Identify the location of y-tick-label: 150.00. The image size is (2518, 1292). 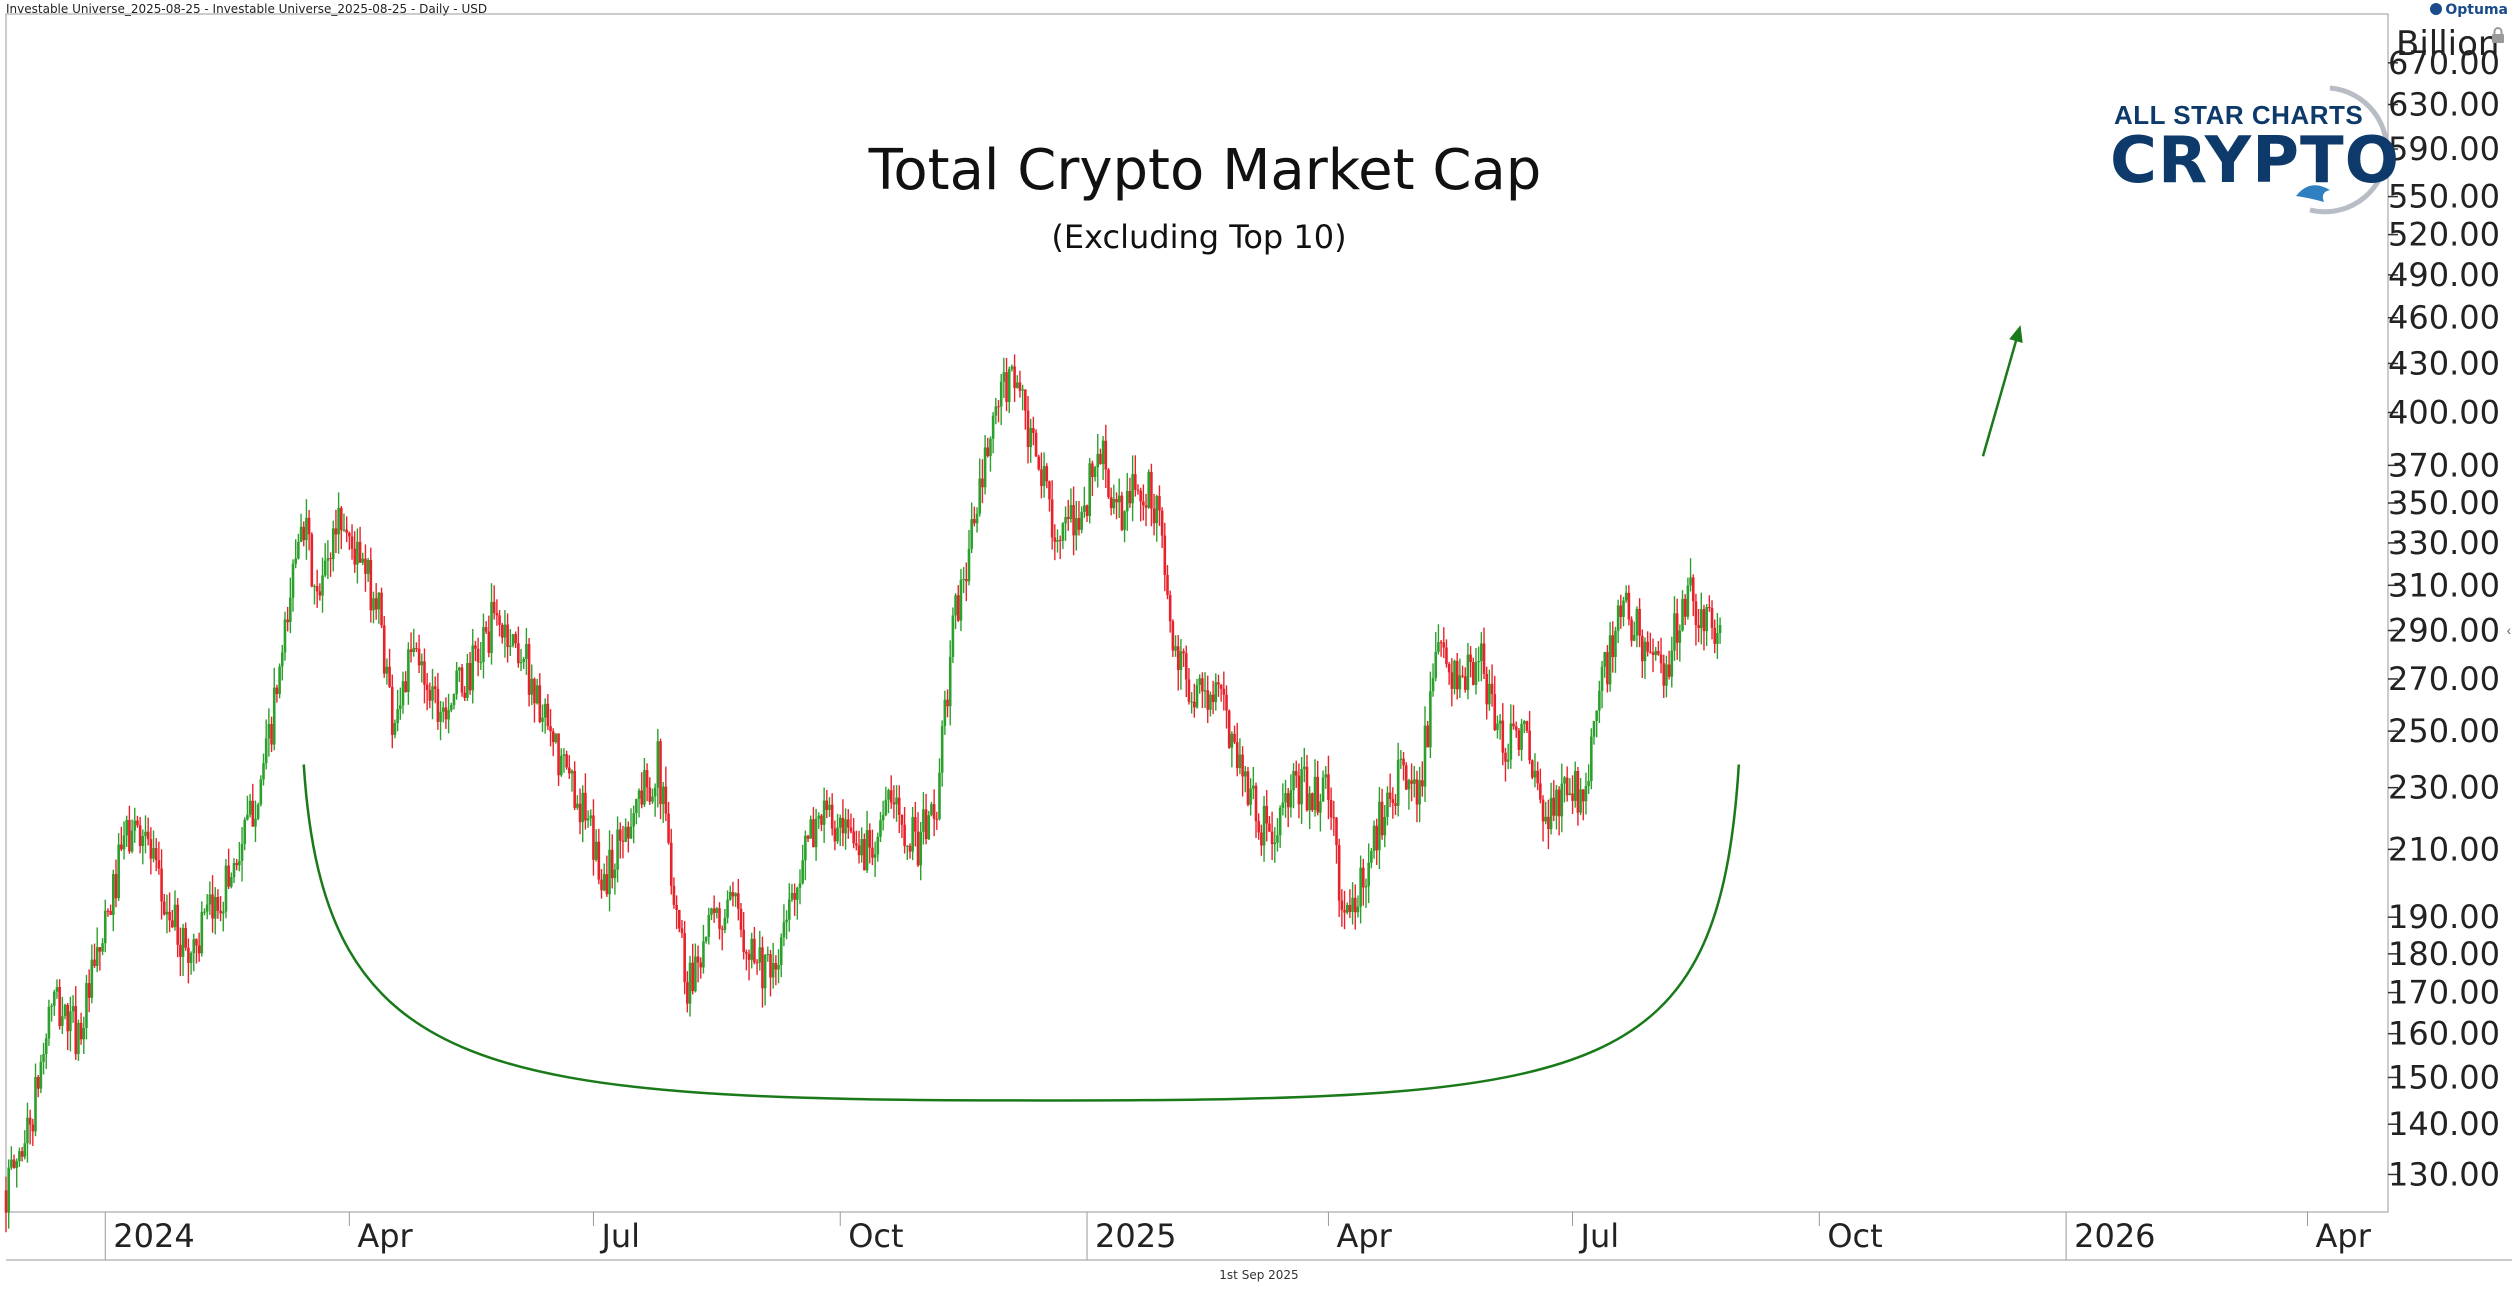
(2444, 1077).